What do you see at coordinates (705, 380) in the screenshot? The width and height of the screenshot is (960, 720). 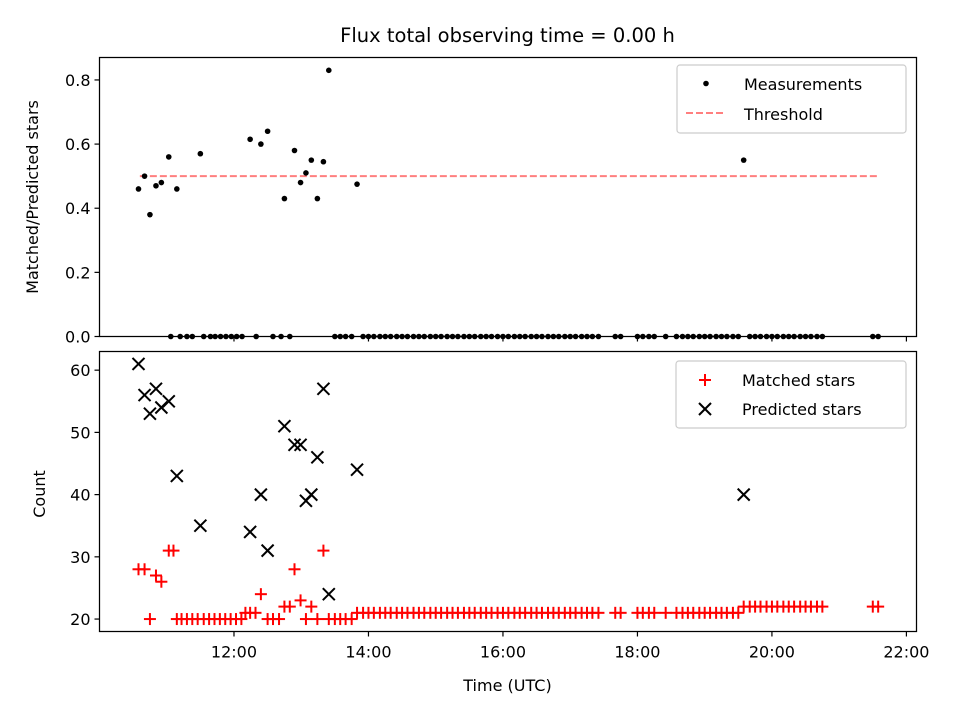 I see `legend-matched-marker` at bounding box center [705, 380].